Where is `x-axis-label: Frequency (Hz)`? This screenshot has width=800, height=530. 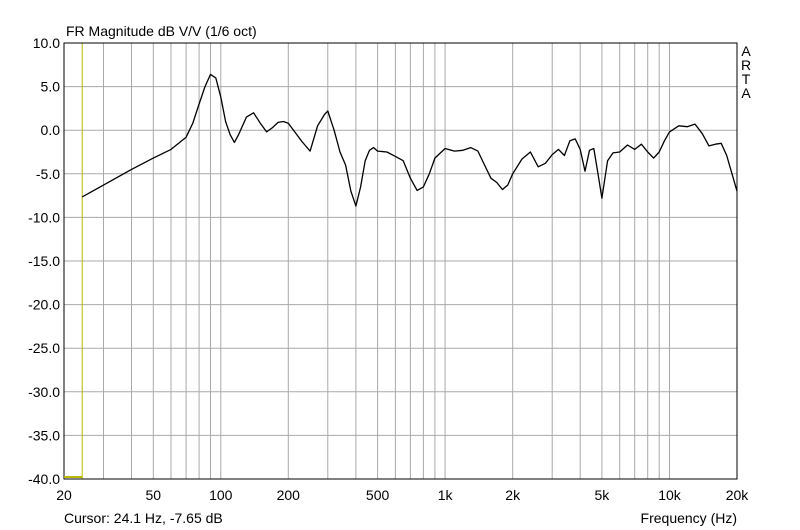 x-axis-label: Frequency (Hz) is located at coordinates (689, 518).